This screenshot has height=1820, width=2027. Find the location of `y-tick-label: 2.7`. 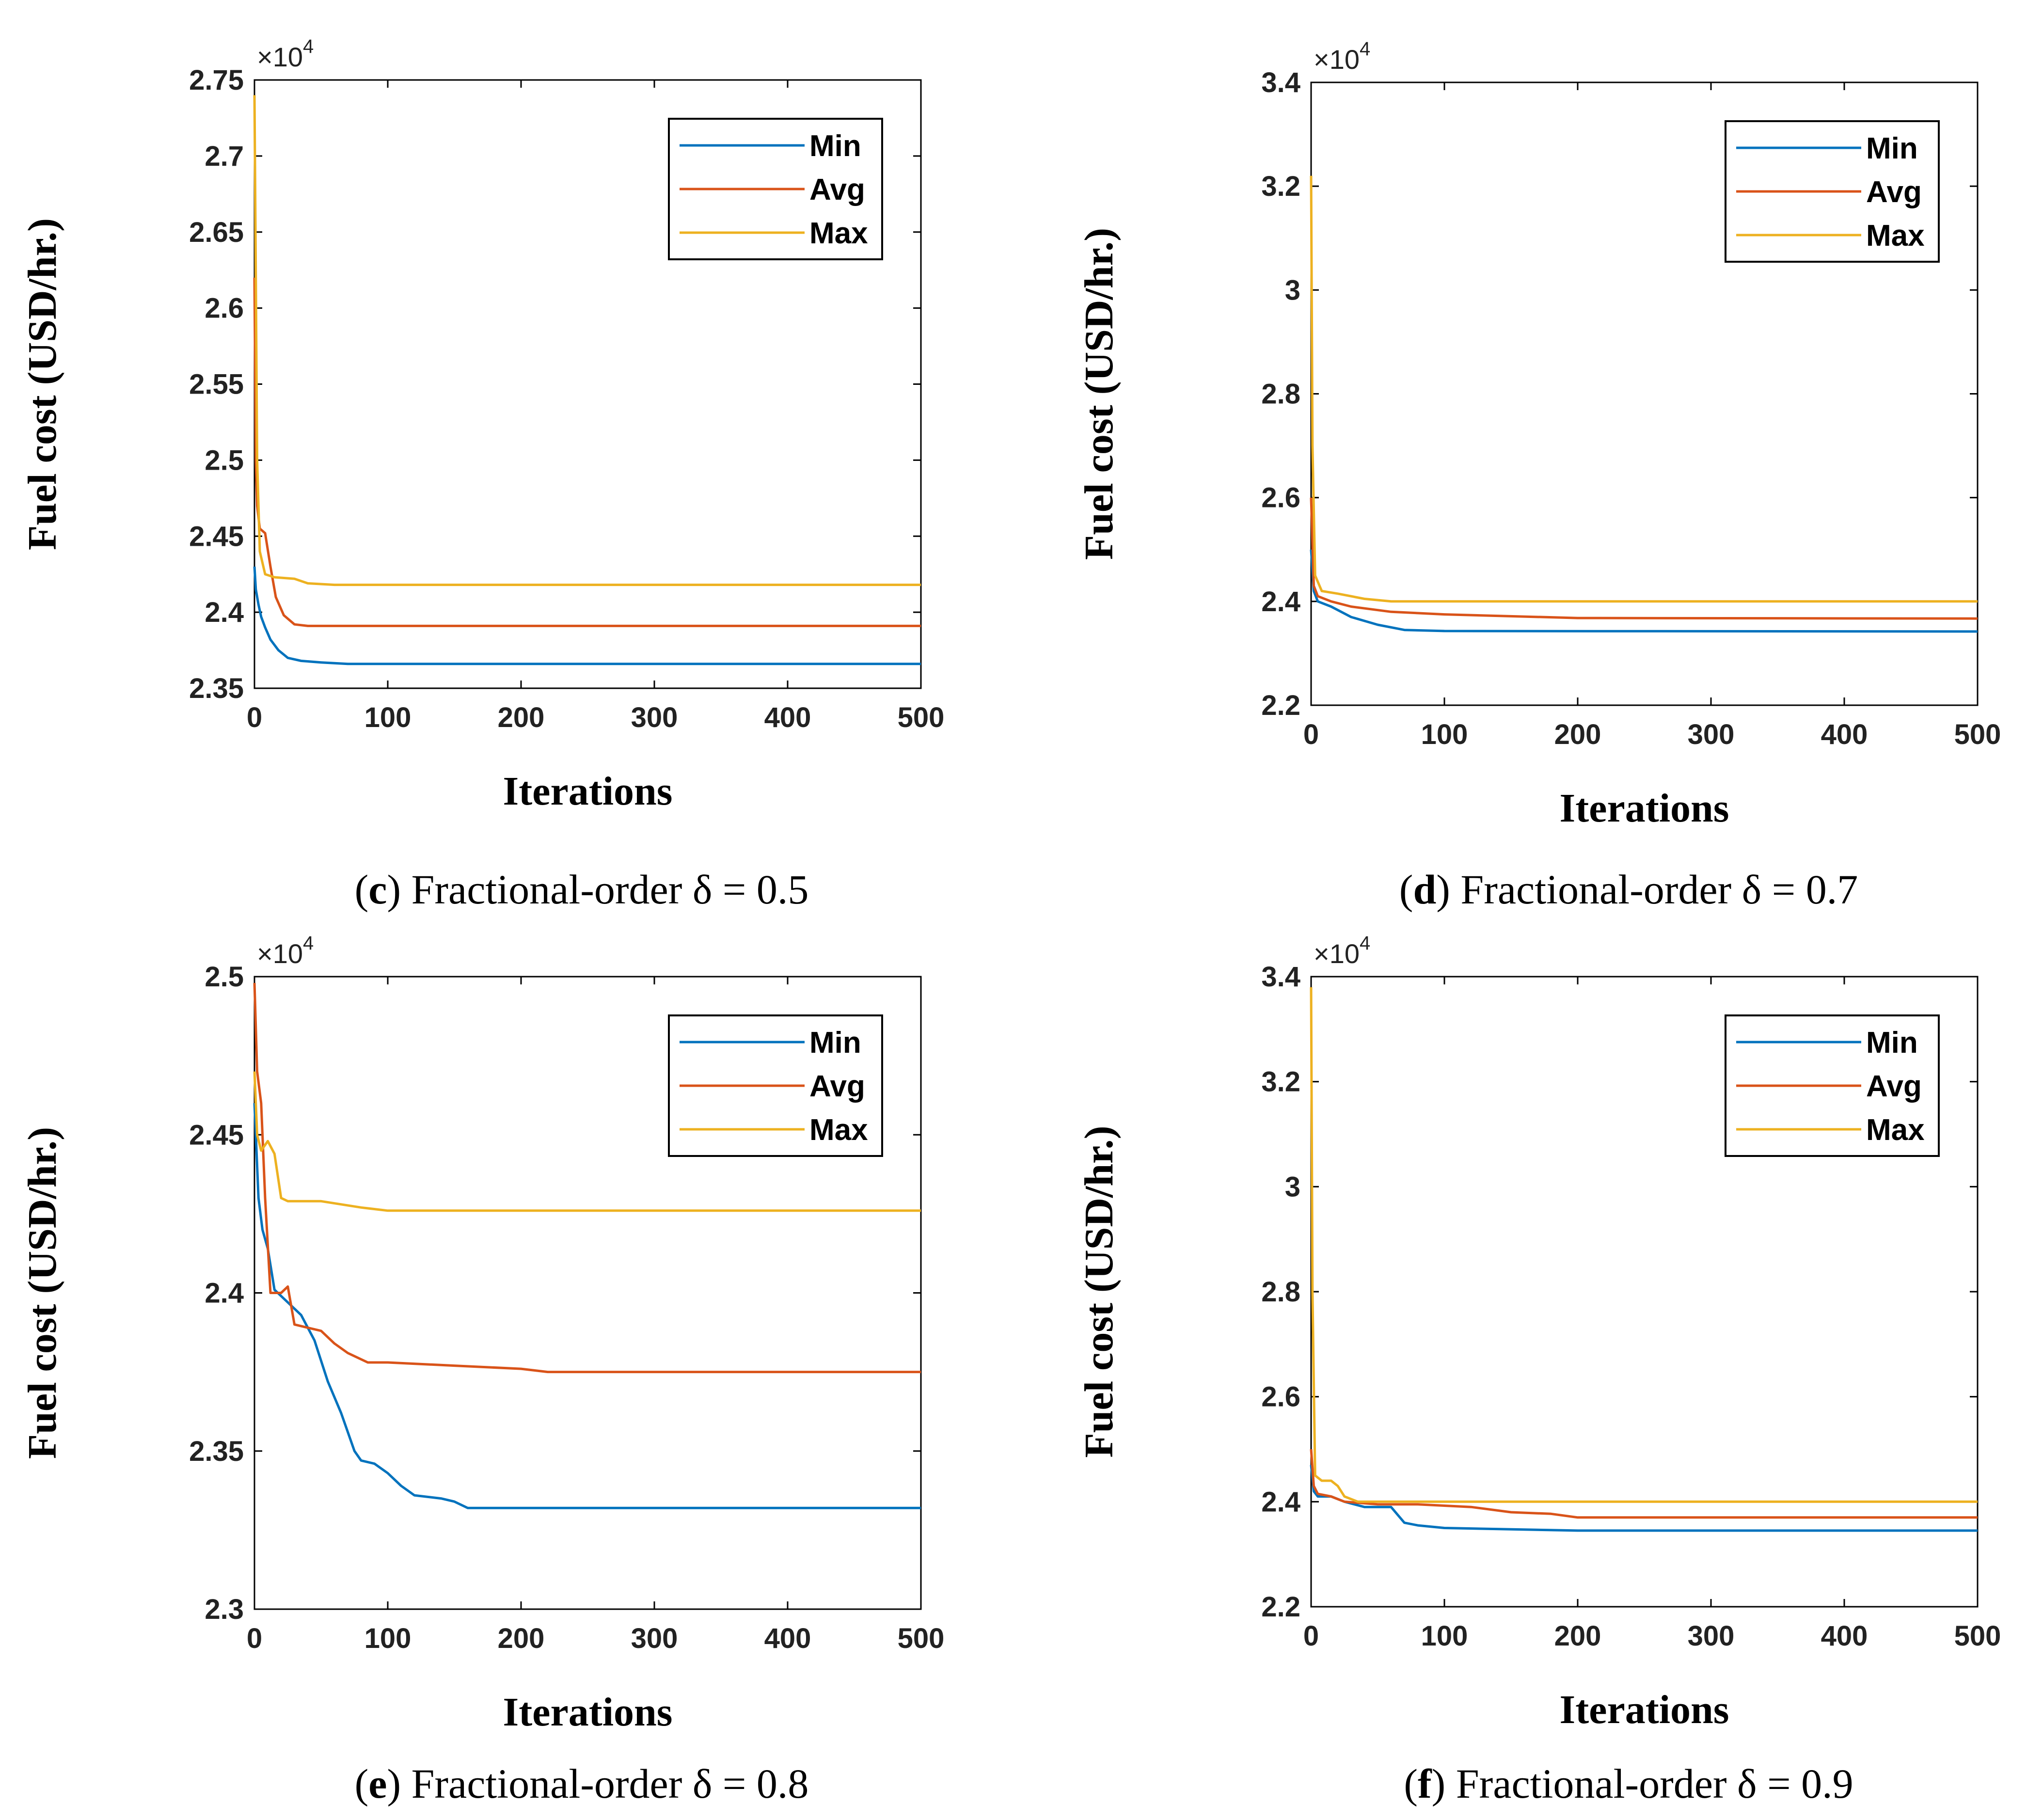

y-tick-label: 2.7 is located at coordinates (224, 156).